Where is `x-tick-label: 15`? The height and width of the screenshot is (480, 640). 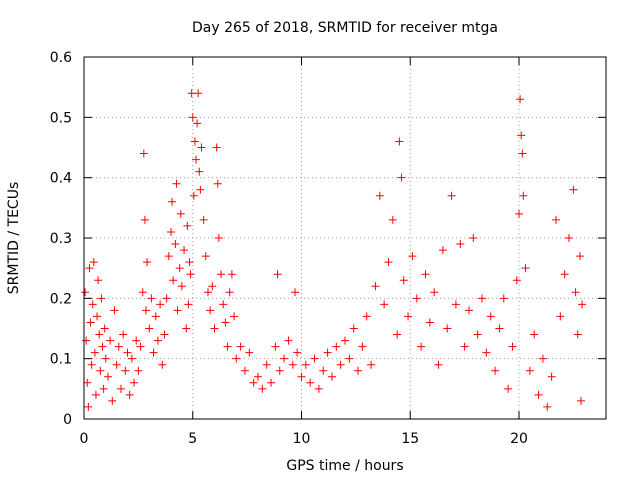
x-tick-label: 15 is located at coordinates (410, 439).